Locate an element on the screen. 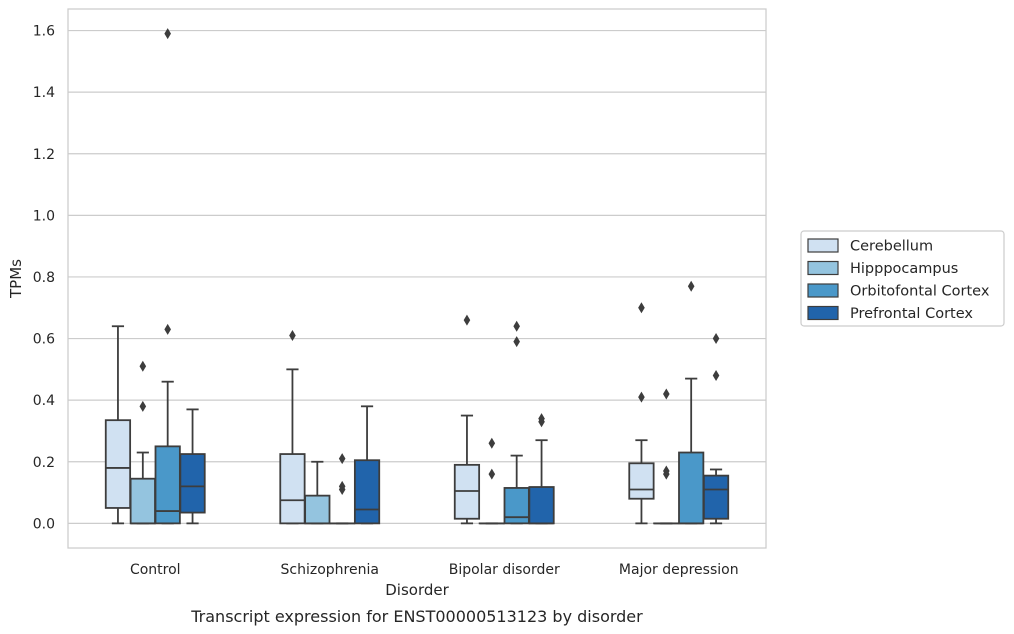 The height and width of the screenshot is (634, 1014). box-cerebellum-control is located at coordinates (118, 425).